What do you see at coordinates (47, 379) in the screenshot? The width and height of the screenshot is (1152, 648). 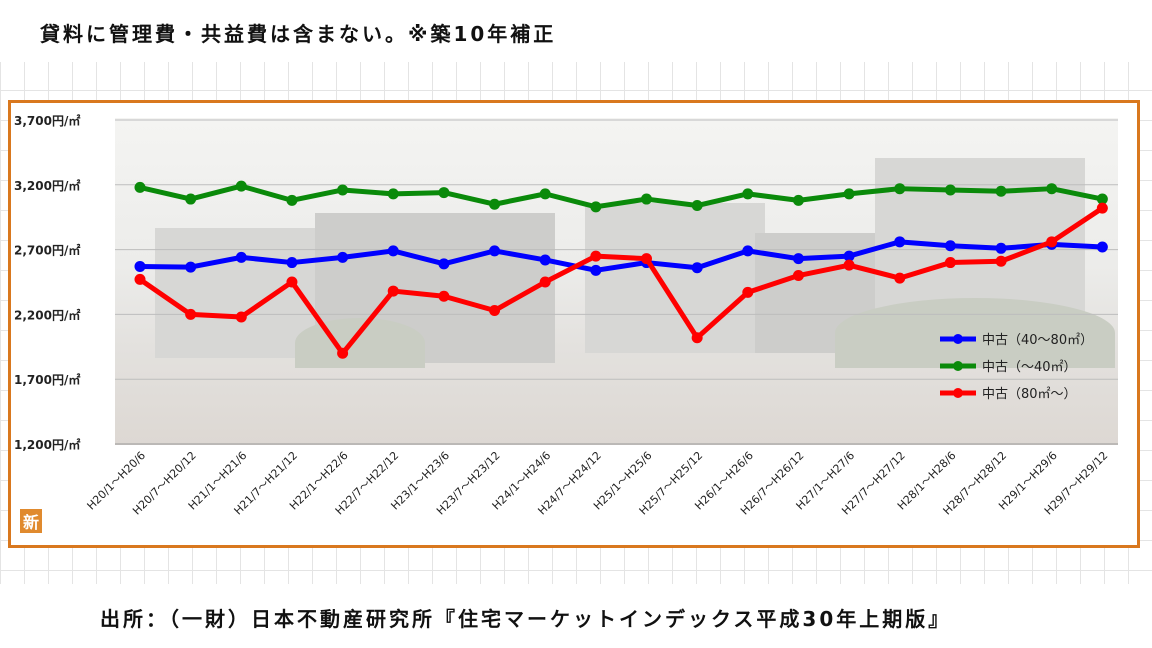 I see `y-tick-label: 1,700円/㎡` at bounding box center [47, 379].